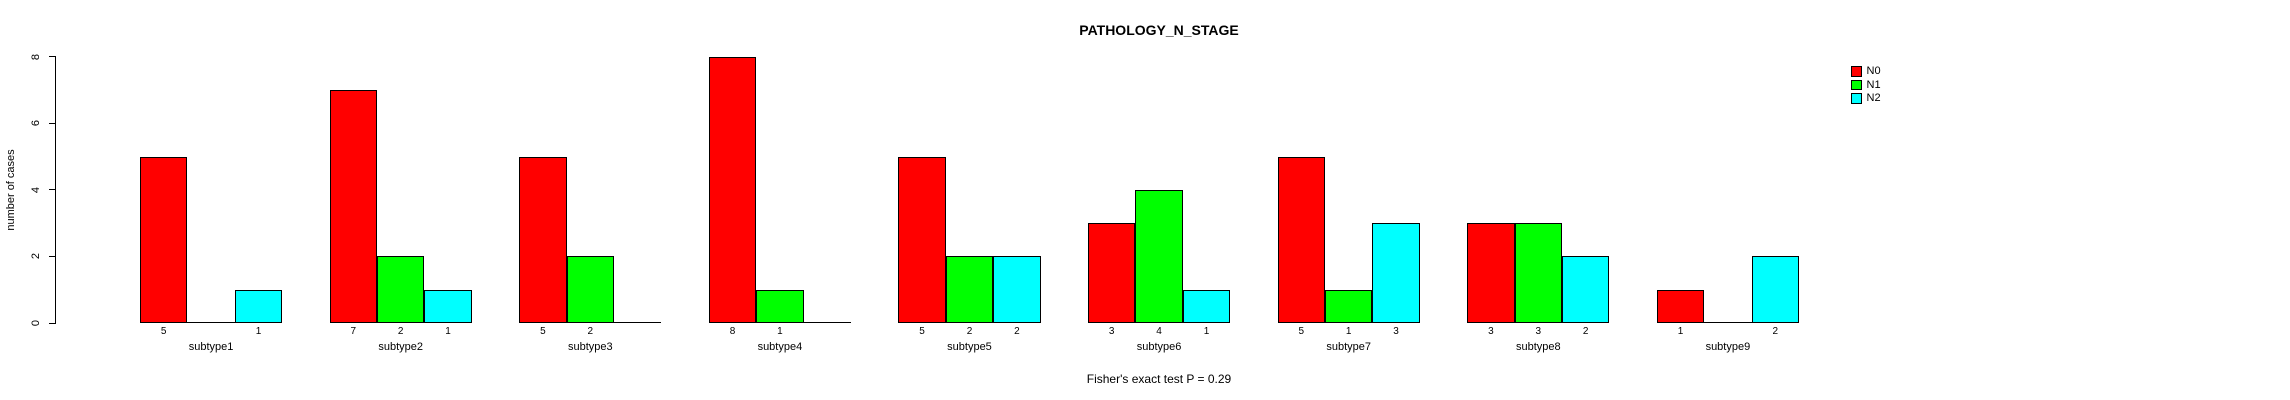 The image size is (2290, 400). What do you see at coordinates (1538, 331) in the screenshot?
I see `bar-value-label-subtype8-N1: 3` at bounding box center [1538, 331].